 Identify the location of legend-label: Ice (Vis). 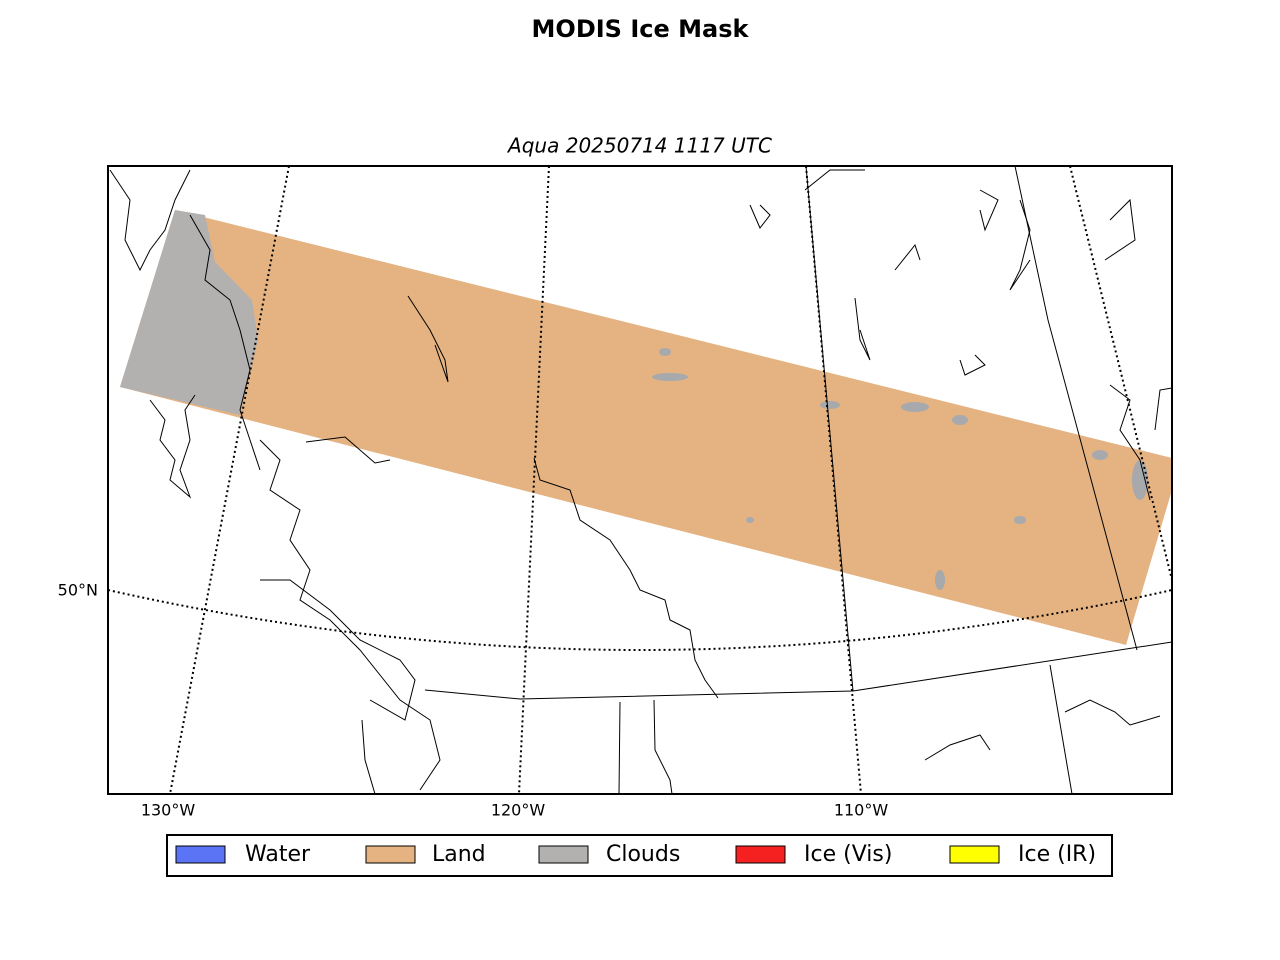
(848, 854).